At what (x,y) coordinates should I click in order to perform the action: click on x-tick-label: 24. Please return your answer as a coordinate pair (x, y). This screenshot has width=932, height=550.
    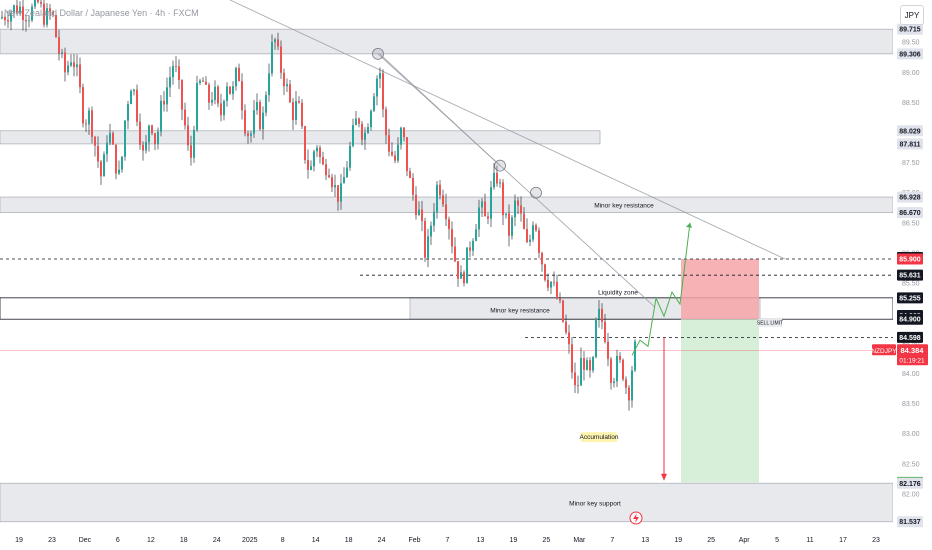
    Looking at the image, I should click on (217, 540).